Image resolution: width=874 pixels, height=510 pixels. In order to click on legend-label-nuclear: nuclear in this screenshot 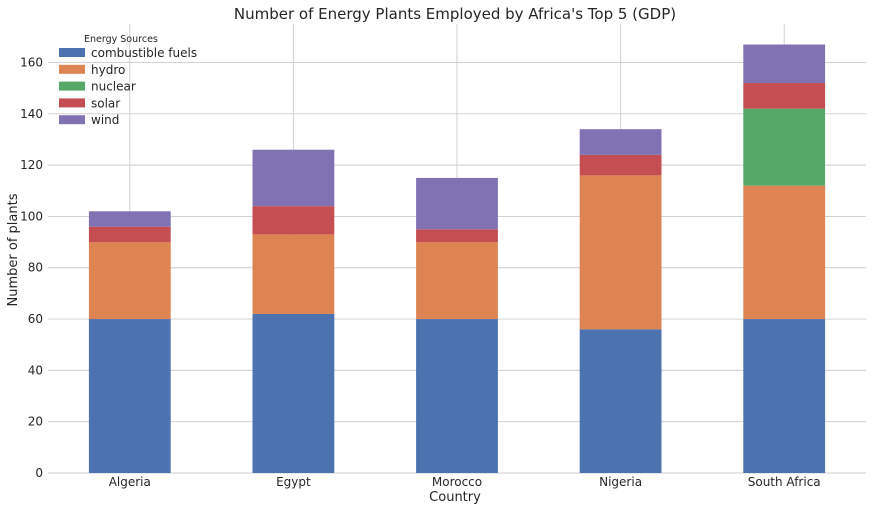, I will do `click(113, 87)`.